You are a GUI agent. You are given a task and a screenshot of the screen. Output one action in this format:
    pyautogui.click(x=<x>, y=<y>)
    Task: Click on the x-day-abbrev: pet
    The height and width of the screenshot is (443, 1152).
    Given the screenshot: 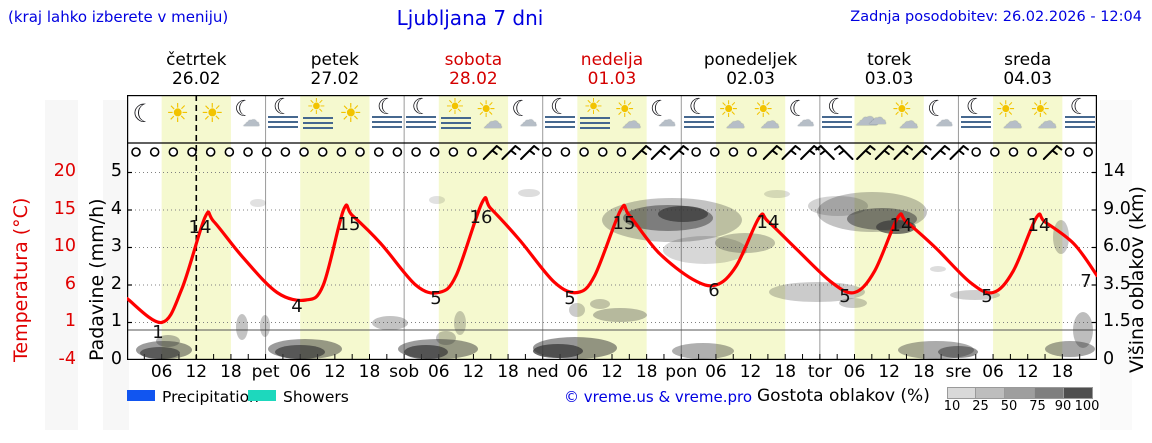 What is the action you would take?
    pyautogui.click(x=265, y=372)
    